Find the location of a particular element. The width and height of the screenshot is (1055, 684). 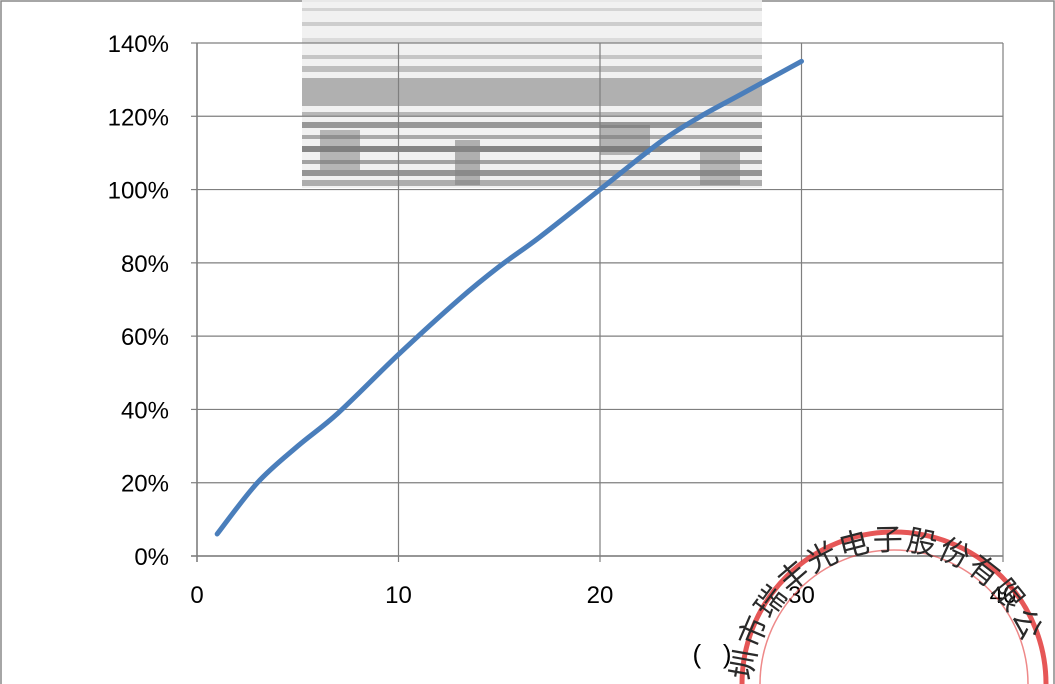

y-tick-label: 140% is located at coordinates (138, 44).